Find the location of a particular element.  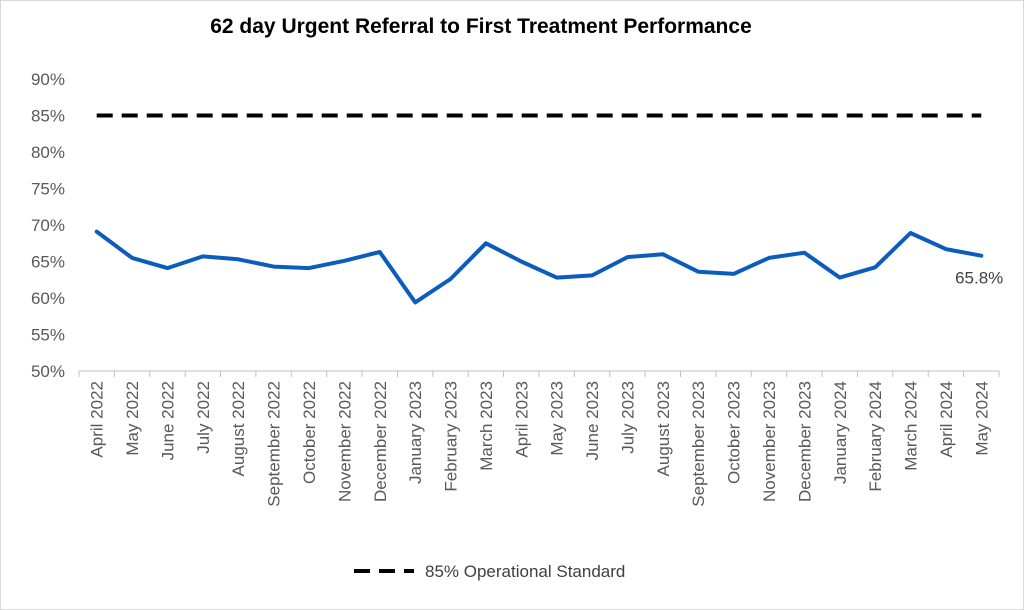

x-tick-label: February 2023 is located at coordinates (451, 436).